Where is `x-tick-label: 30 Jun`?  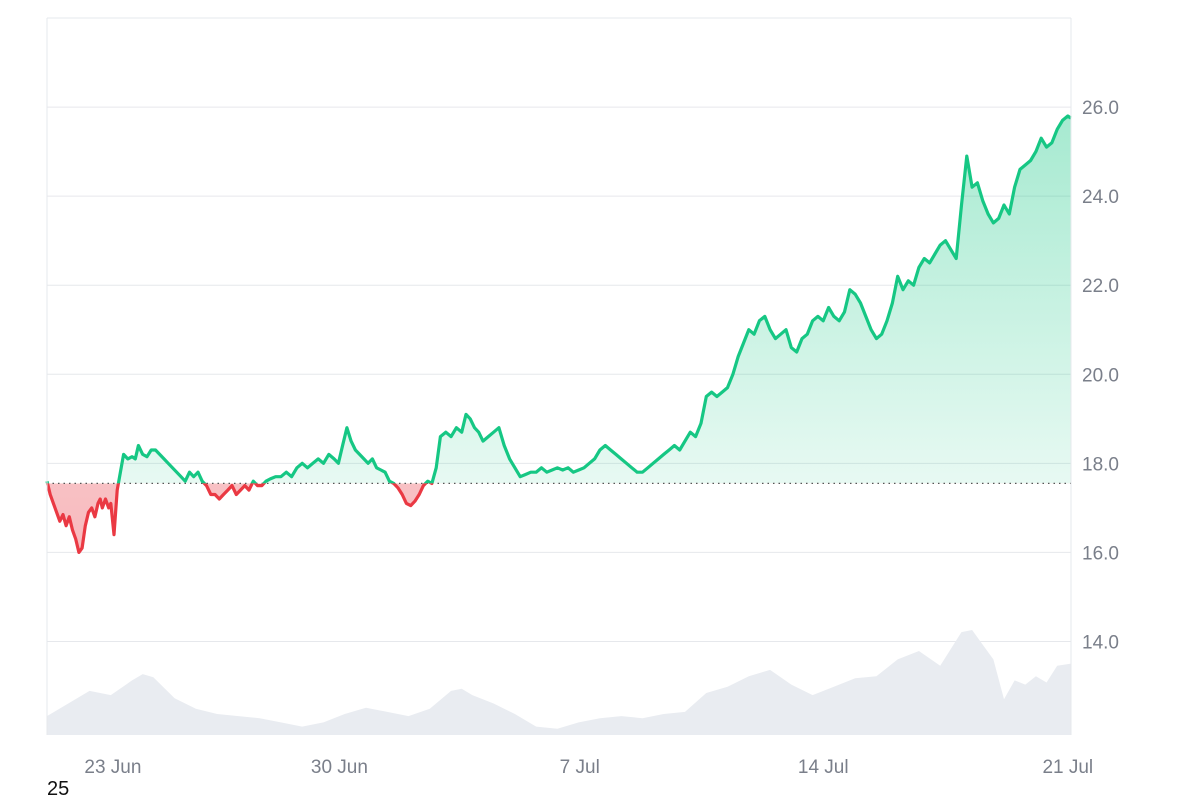
x-tick-label: 30 Jun is located at coordinates (339, 767).